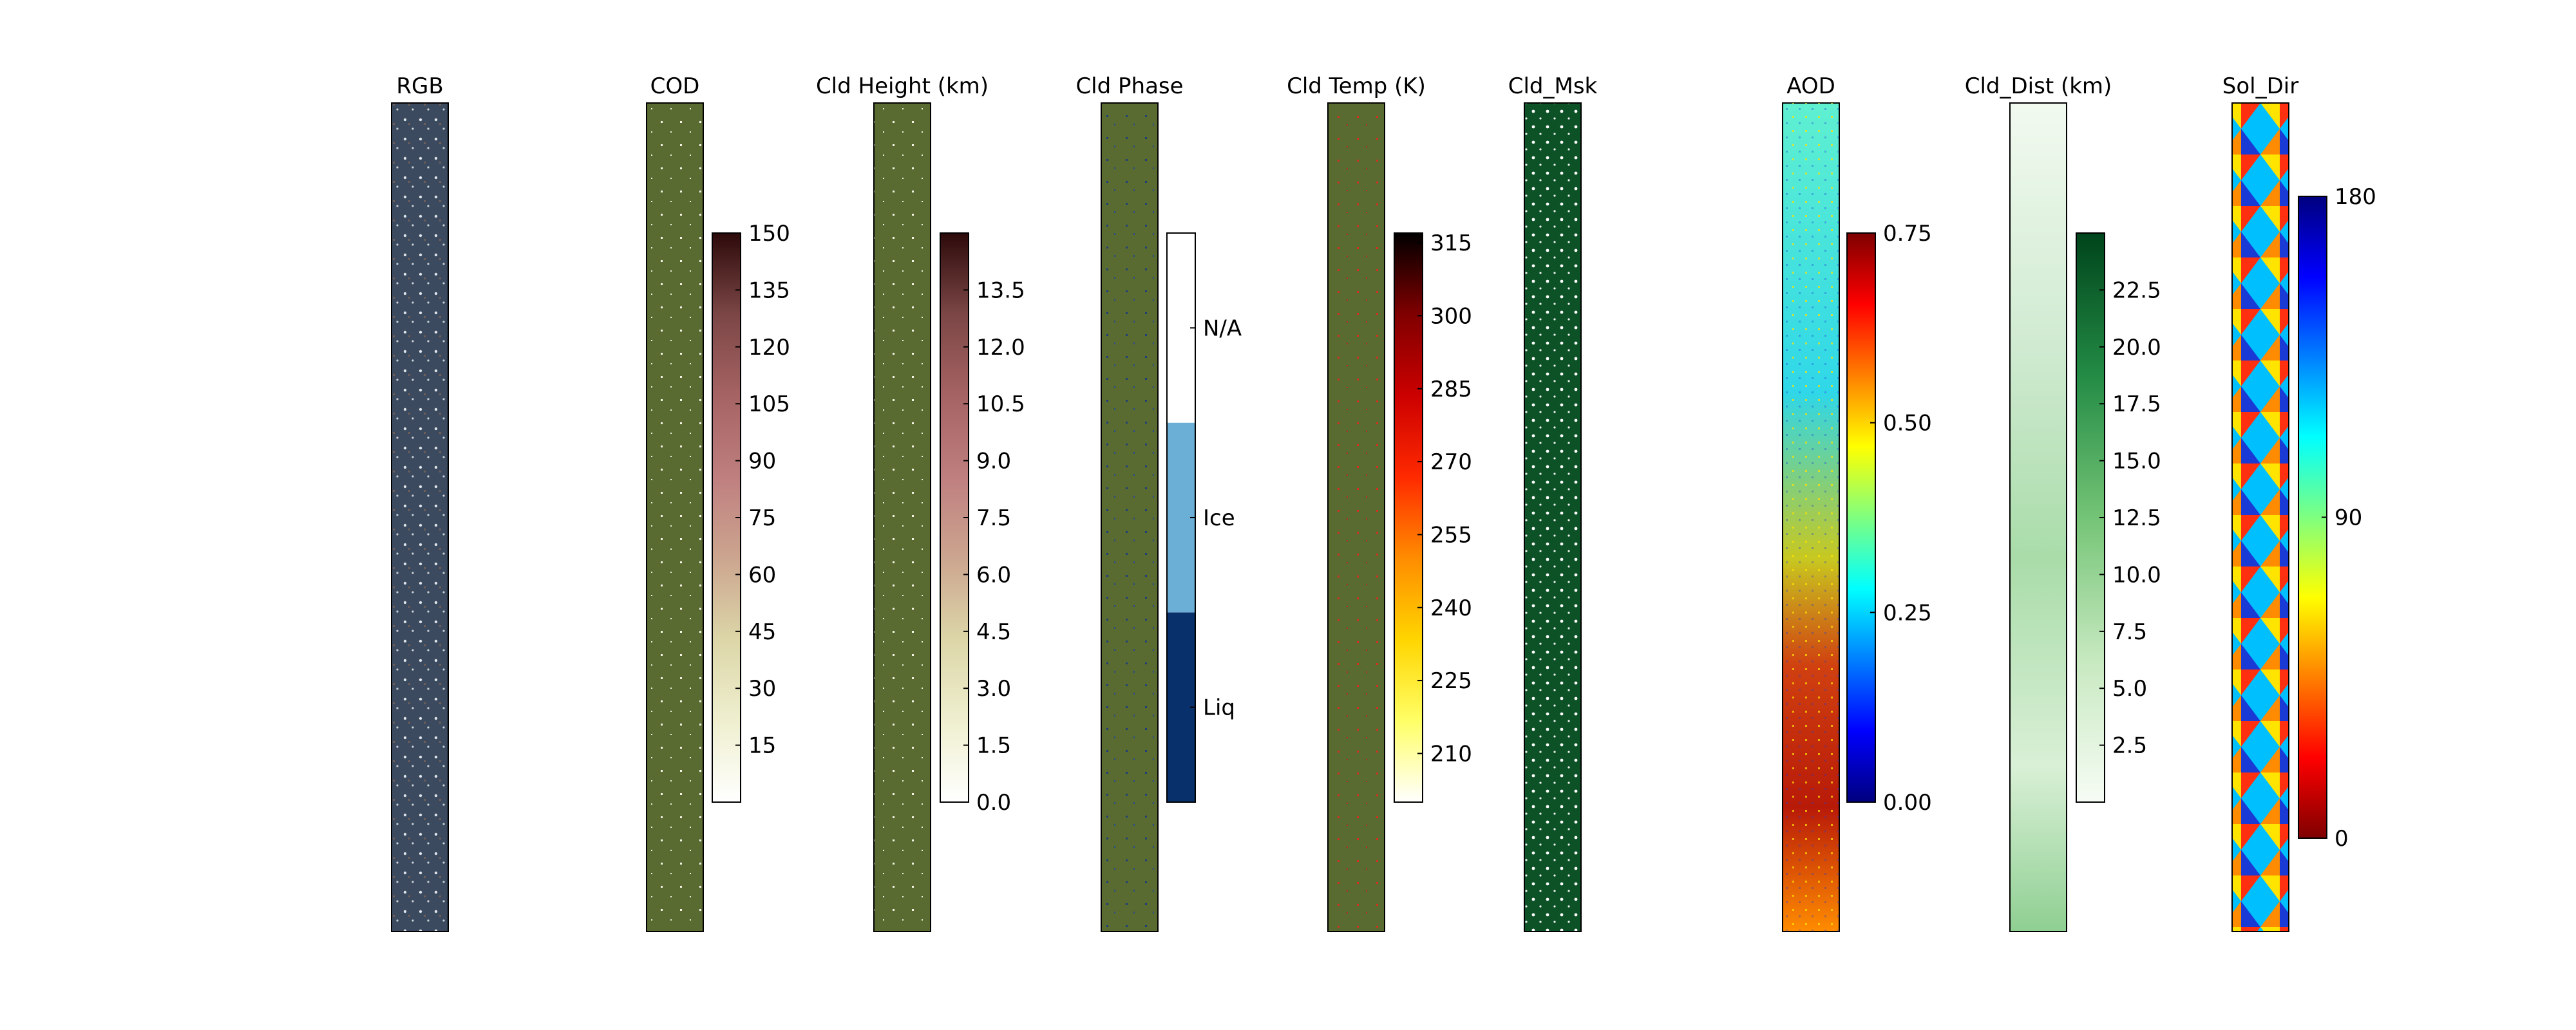  I want to click on colorbar-tick-label: 6.0, so click(994, 575).